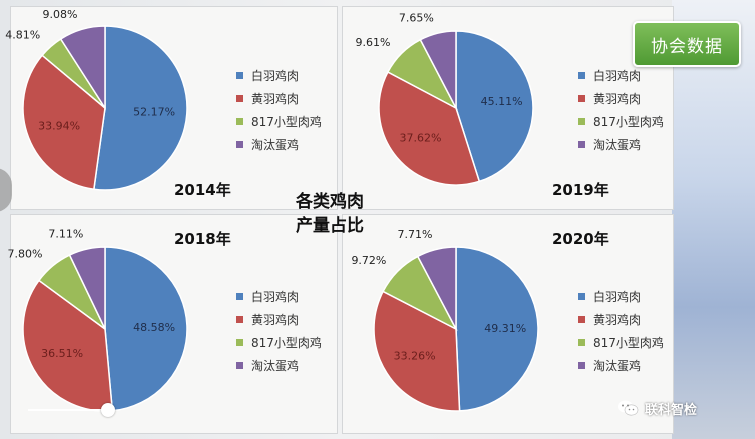 The width and height of the screenshot is (755, 439). I want to click on association-data-badge: 协会数据, so click(687, 44).